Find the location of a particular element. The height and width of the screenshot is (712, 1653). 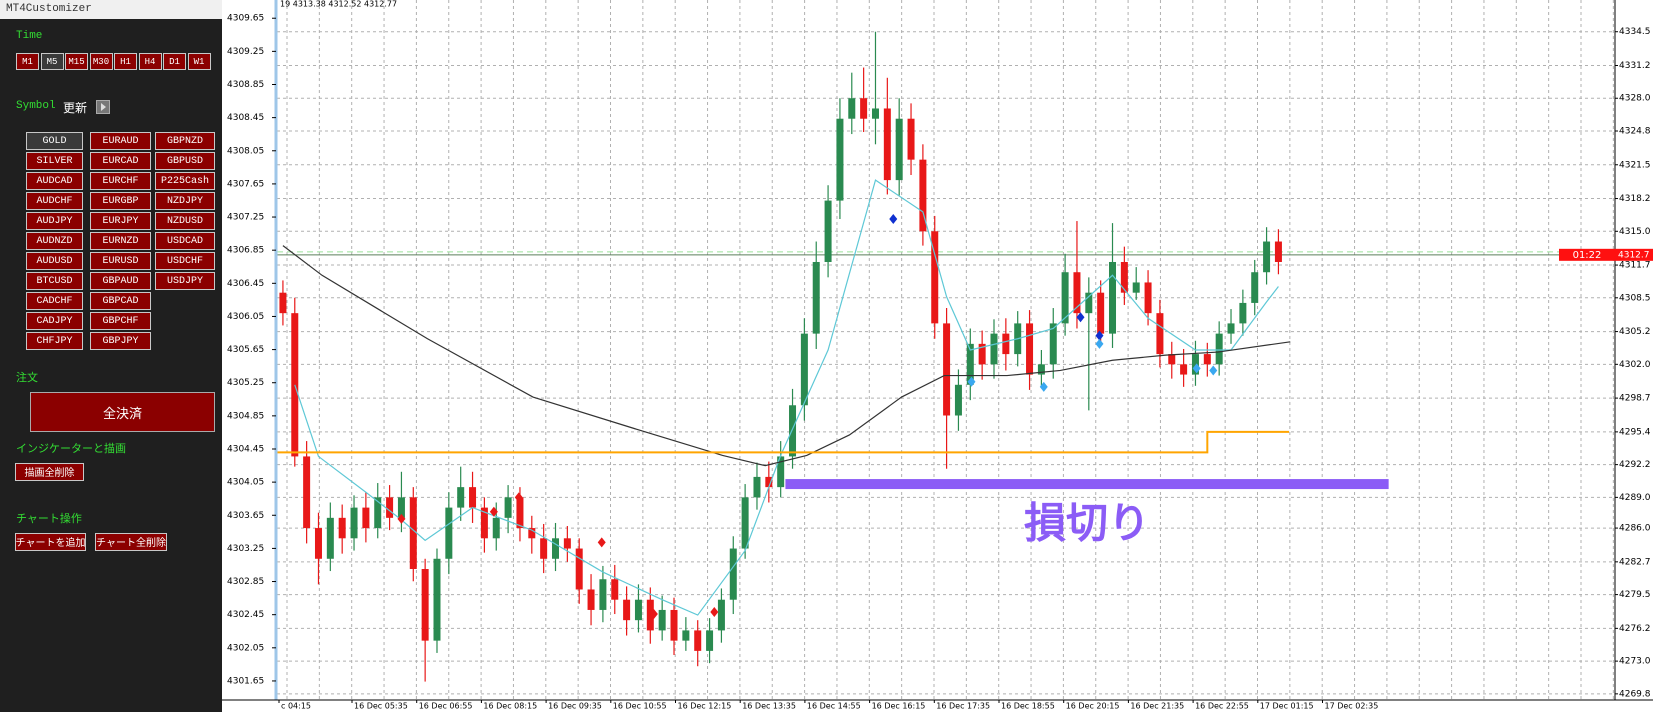

symbol-button: EURCHF is located at coordinates (120, 181).